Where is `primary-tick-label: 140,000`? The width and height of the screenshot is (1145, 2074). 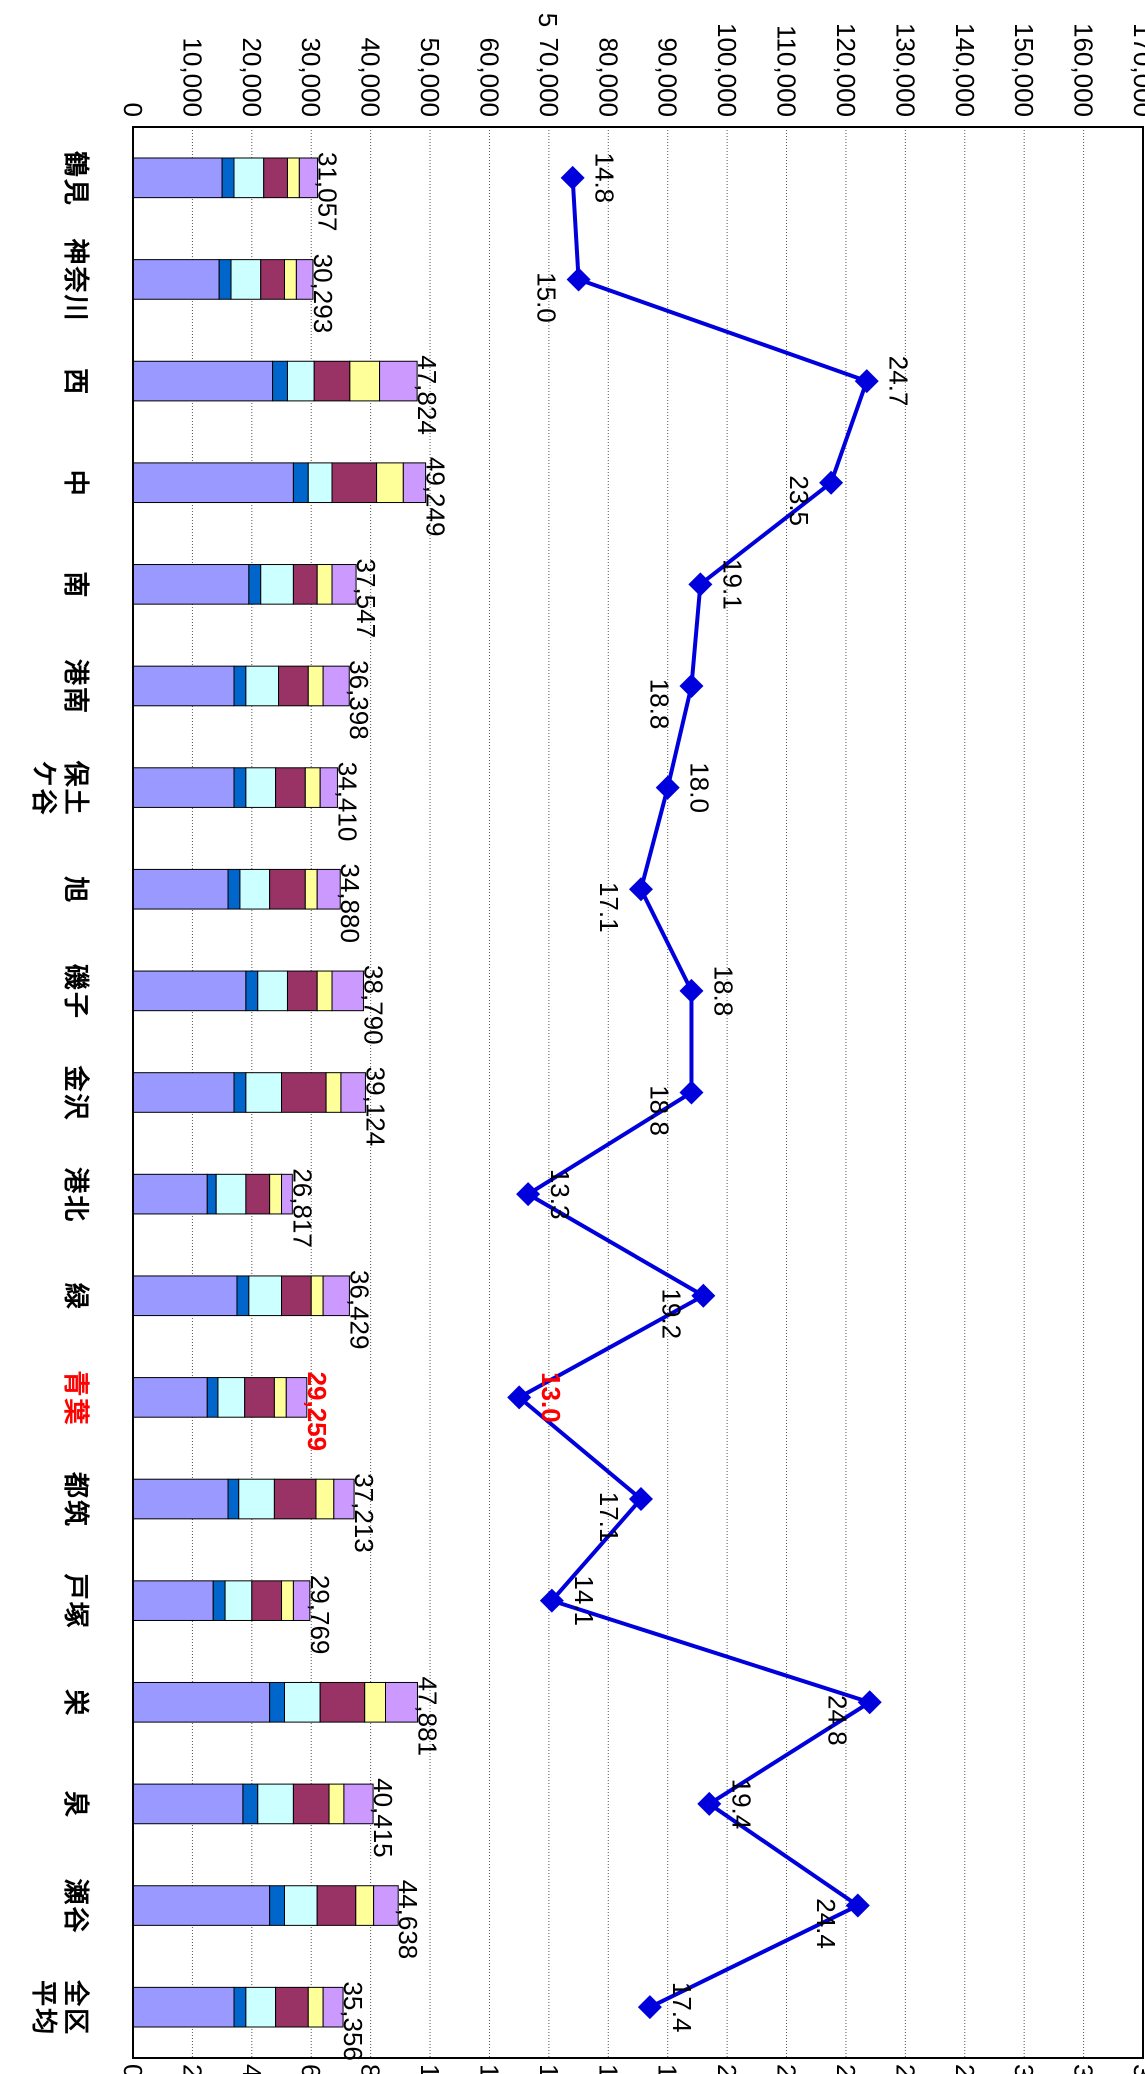 primary-tick-label: 140,000 is located at coordinates (965, 70).